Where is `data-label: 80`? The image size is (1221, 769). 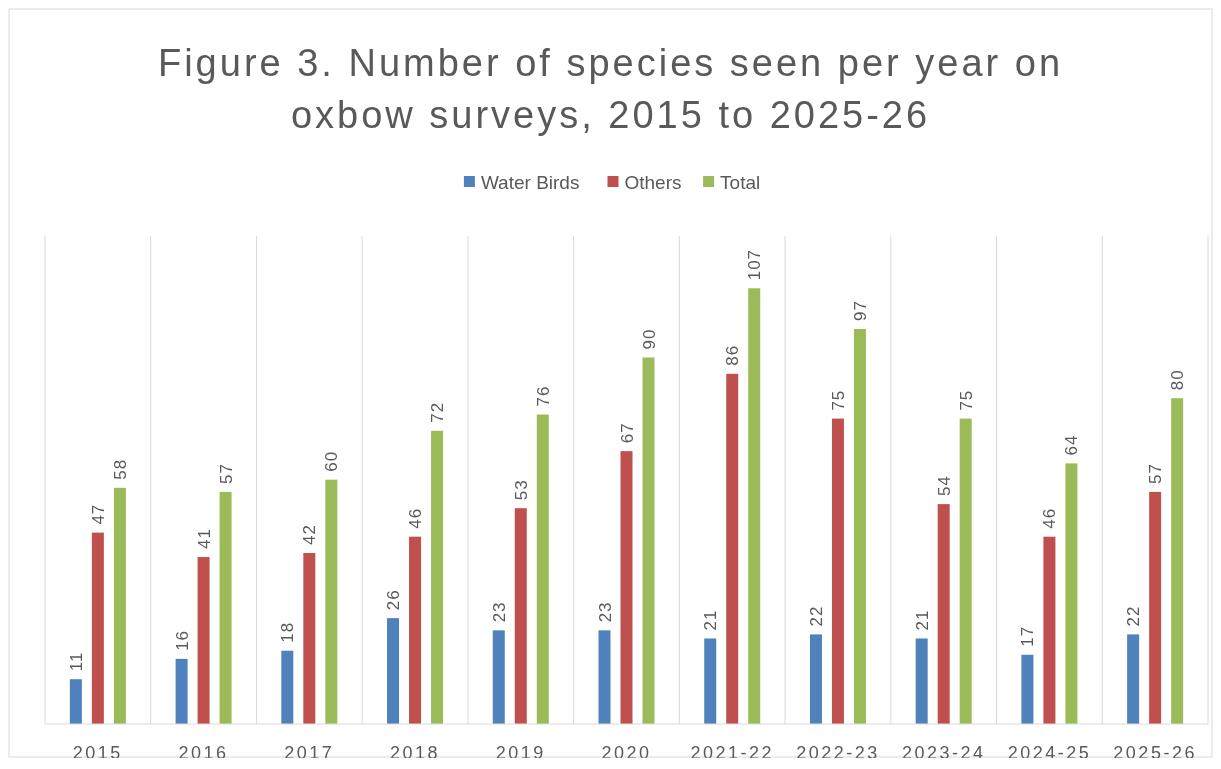 data-label: 80 is located at coordinates (1178, 380).